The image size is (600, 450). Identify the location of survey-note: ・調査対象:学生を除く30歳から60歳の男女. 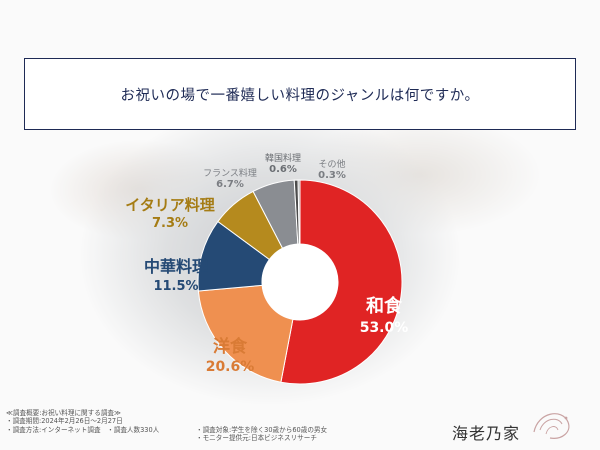
(262, 430).